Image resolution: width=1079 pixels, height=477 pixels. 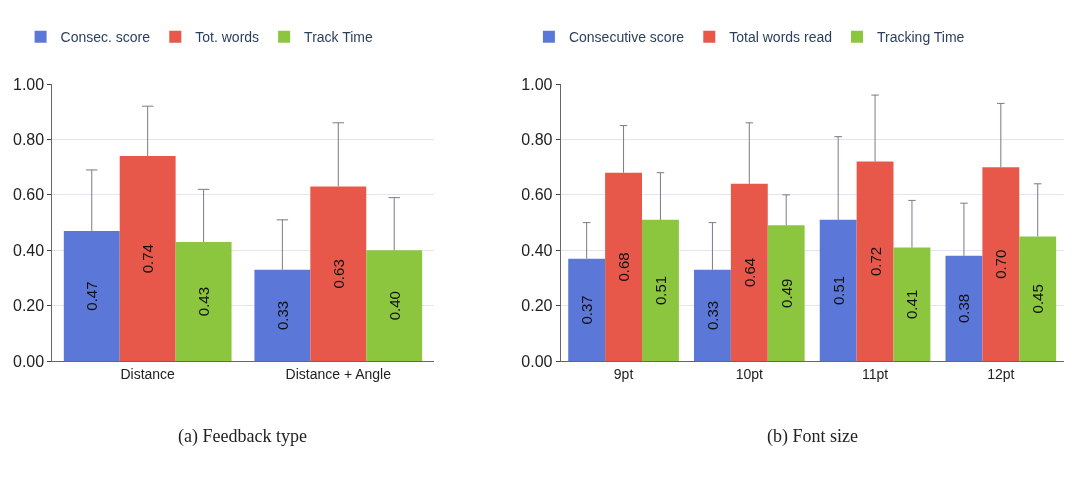 What do you see at coordinates (626, 37) in the screenshot?
I see `legend-label: Consecutive score` at bounding box center [626, 37].